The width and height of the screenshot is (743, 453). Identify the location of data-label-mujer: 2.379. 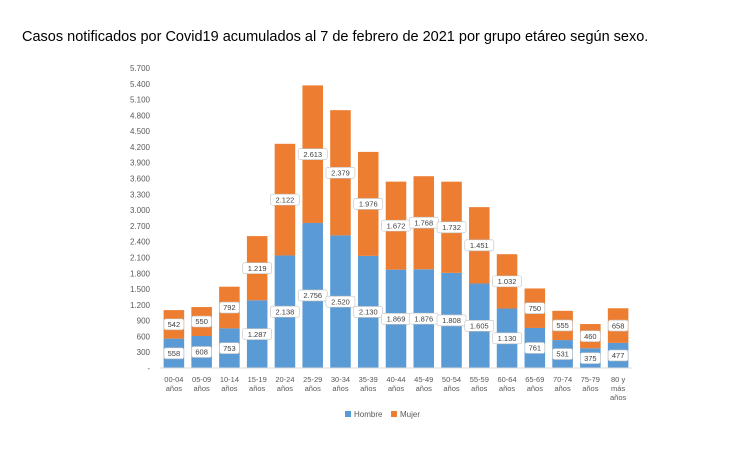
(340, 172).